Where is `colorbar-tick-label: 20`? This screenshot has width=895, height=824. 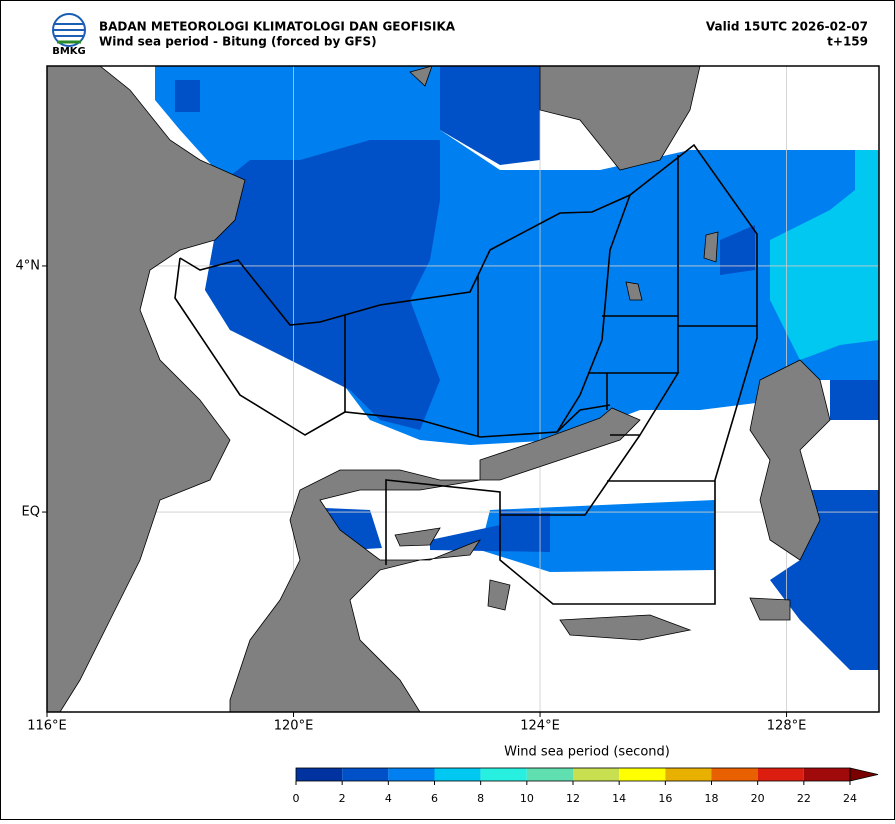
colorbar-tick-label: 20 is located at coordinates (758, 798).